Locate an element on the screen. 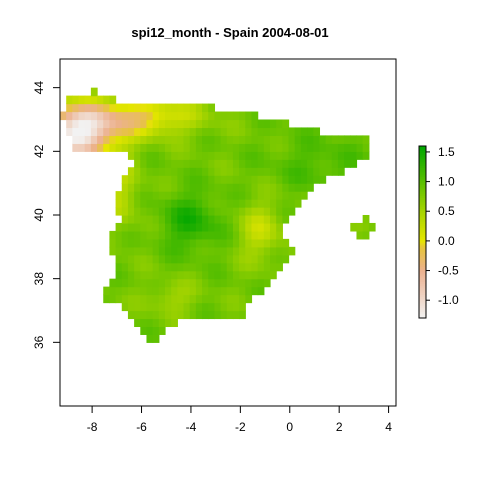  colorbar-frame is located at coordinates (422, 232).